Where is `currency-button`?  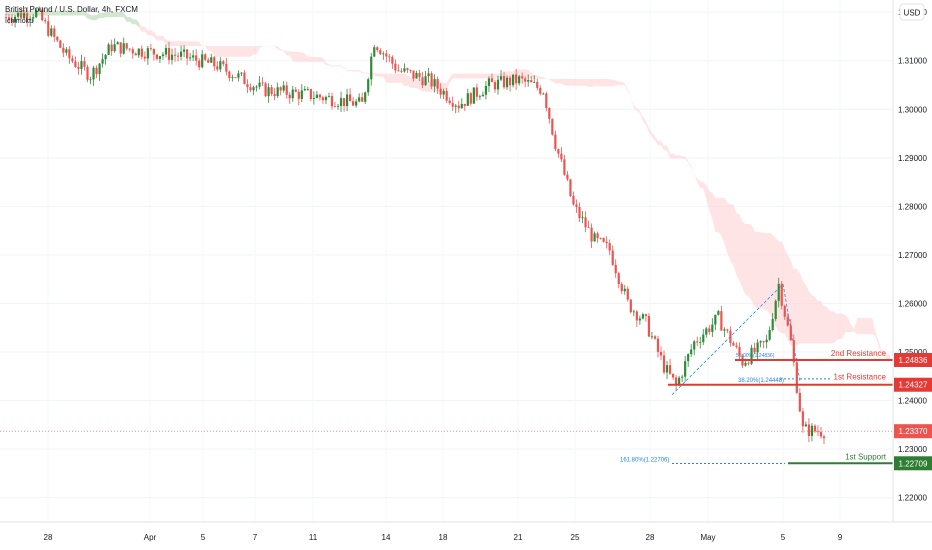
currency-button is located at coordinates (912, 12).